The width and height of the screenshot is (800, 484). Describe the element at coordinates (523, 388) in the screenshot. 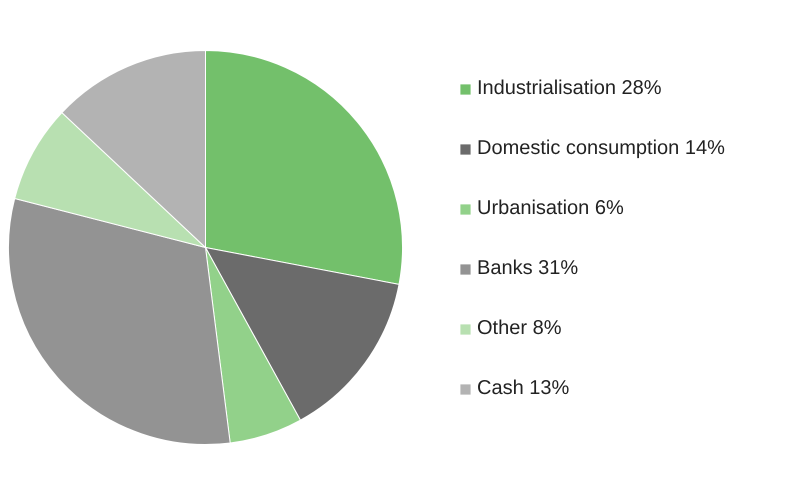

I see `legend-label: Cash 13%` at that location.